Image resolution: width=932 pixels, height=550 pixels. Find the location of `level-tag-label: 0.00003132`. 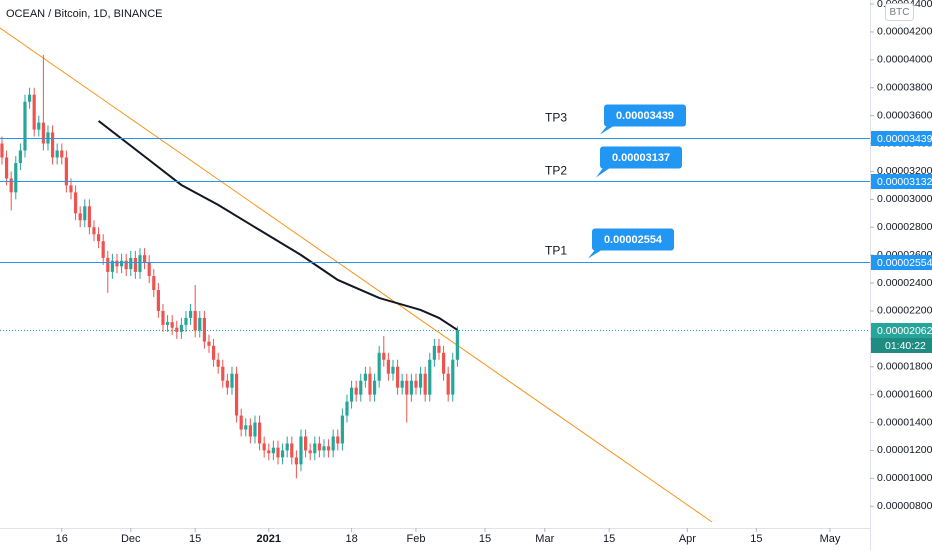

level-tag-label: 0.00003132 is located at coordinates (904, 182).